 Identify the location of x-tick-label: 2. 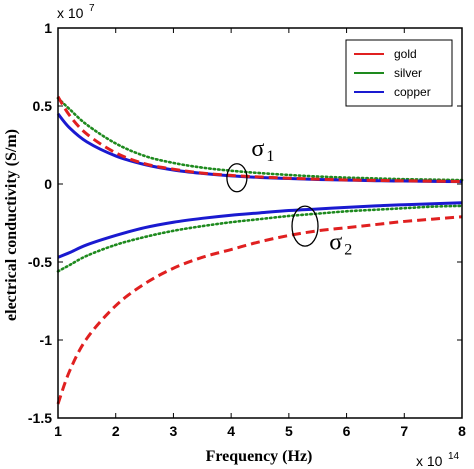
(116, 431).